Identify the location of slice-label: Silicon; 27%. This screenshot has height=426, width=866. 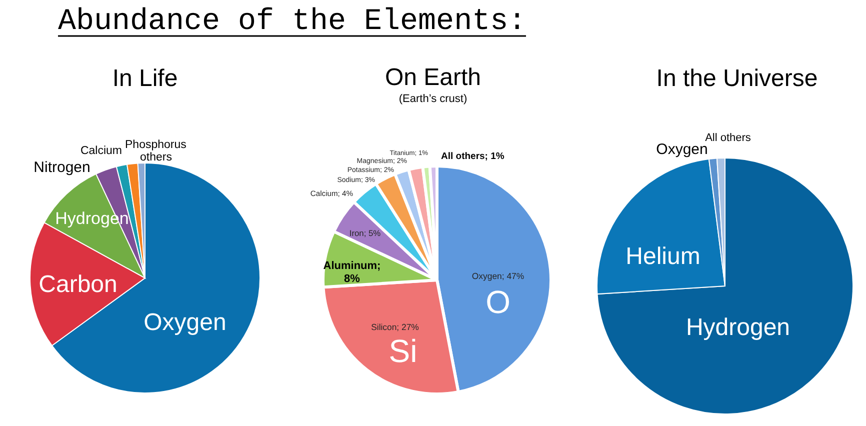
(395, 327).